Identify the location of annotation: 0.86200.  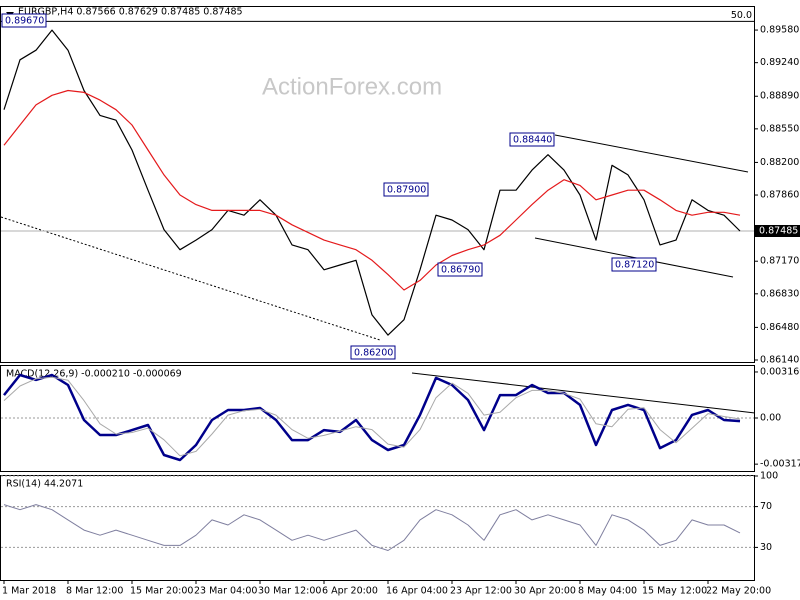
(373, 353).